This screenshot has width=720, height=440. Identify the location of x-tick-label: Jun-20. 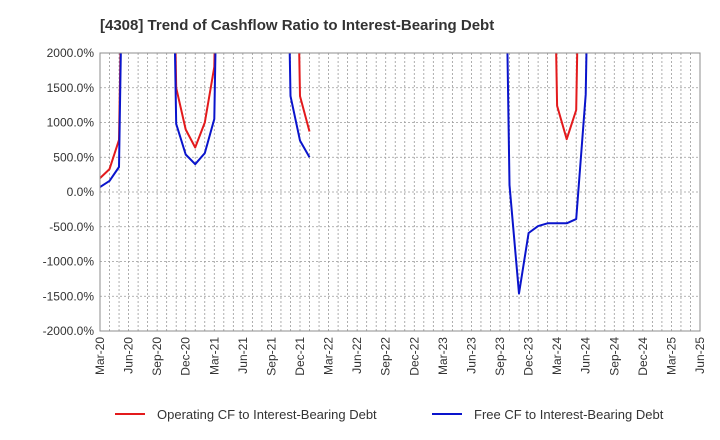
(129, 355).